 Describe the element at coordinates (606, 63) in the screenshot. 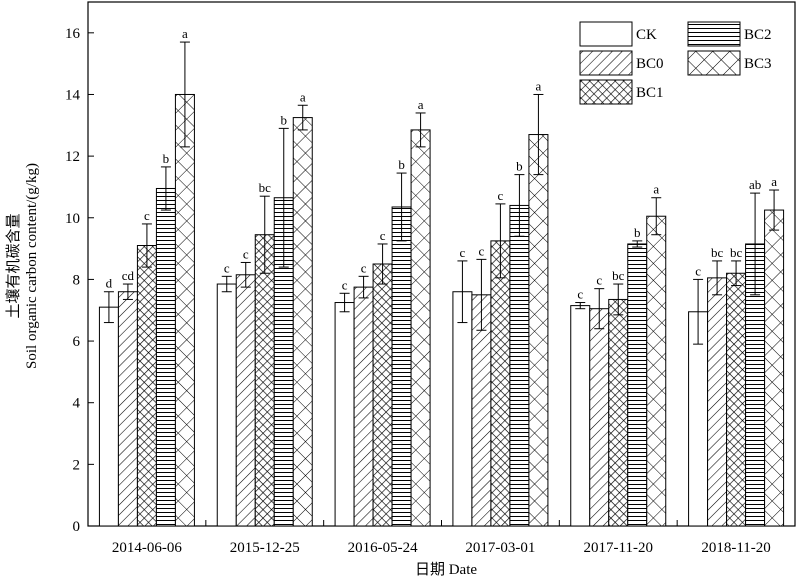

I see `legend-swatch-bc0` at that location.